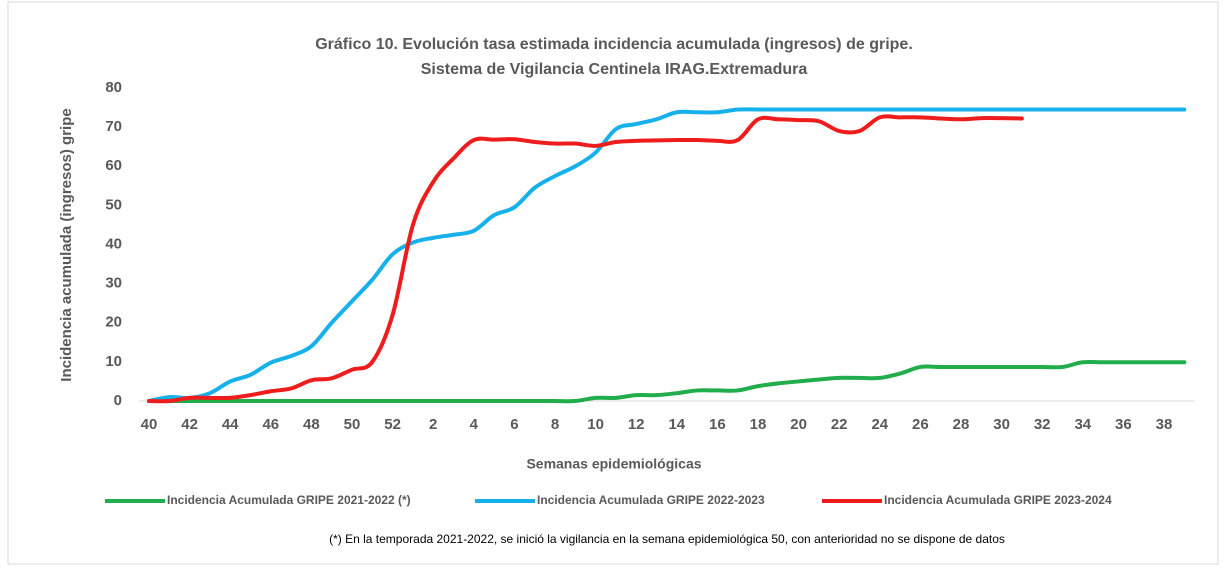 Image resolution: width=1226 pixels, height=571 pixels. Describe the element at coordinates (189, 424) in the screenshot. I see `x-tick-label: 42` at that location.